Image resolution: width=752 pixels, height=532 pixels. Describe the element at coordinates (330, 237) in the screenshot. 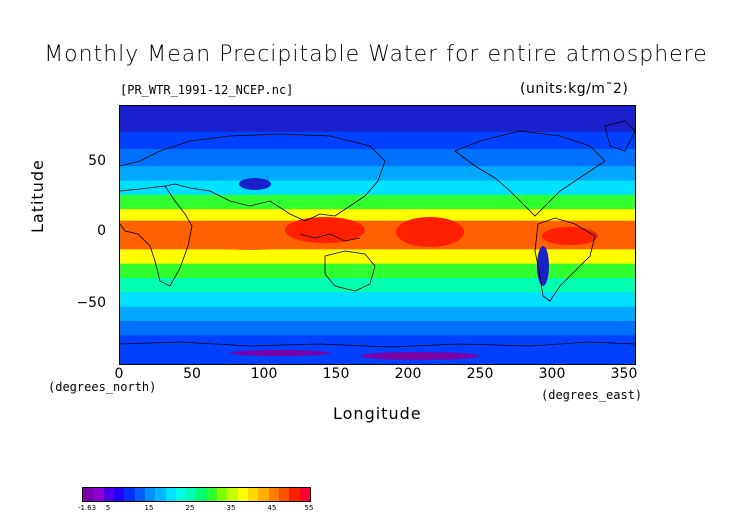

I see `indonesia-coastline` at that location.